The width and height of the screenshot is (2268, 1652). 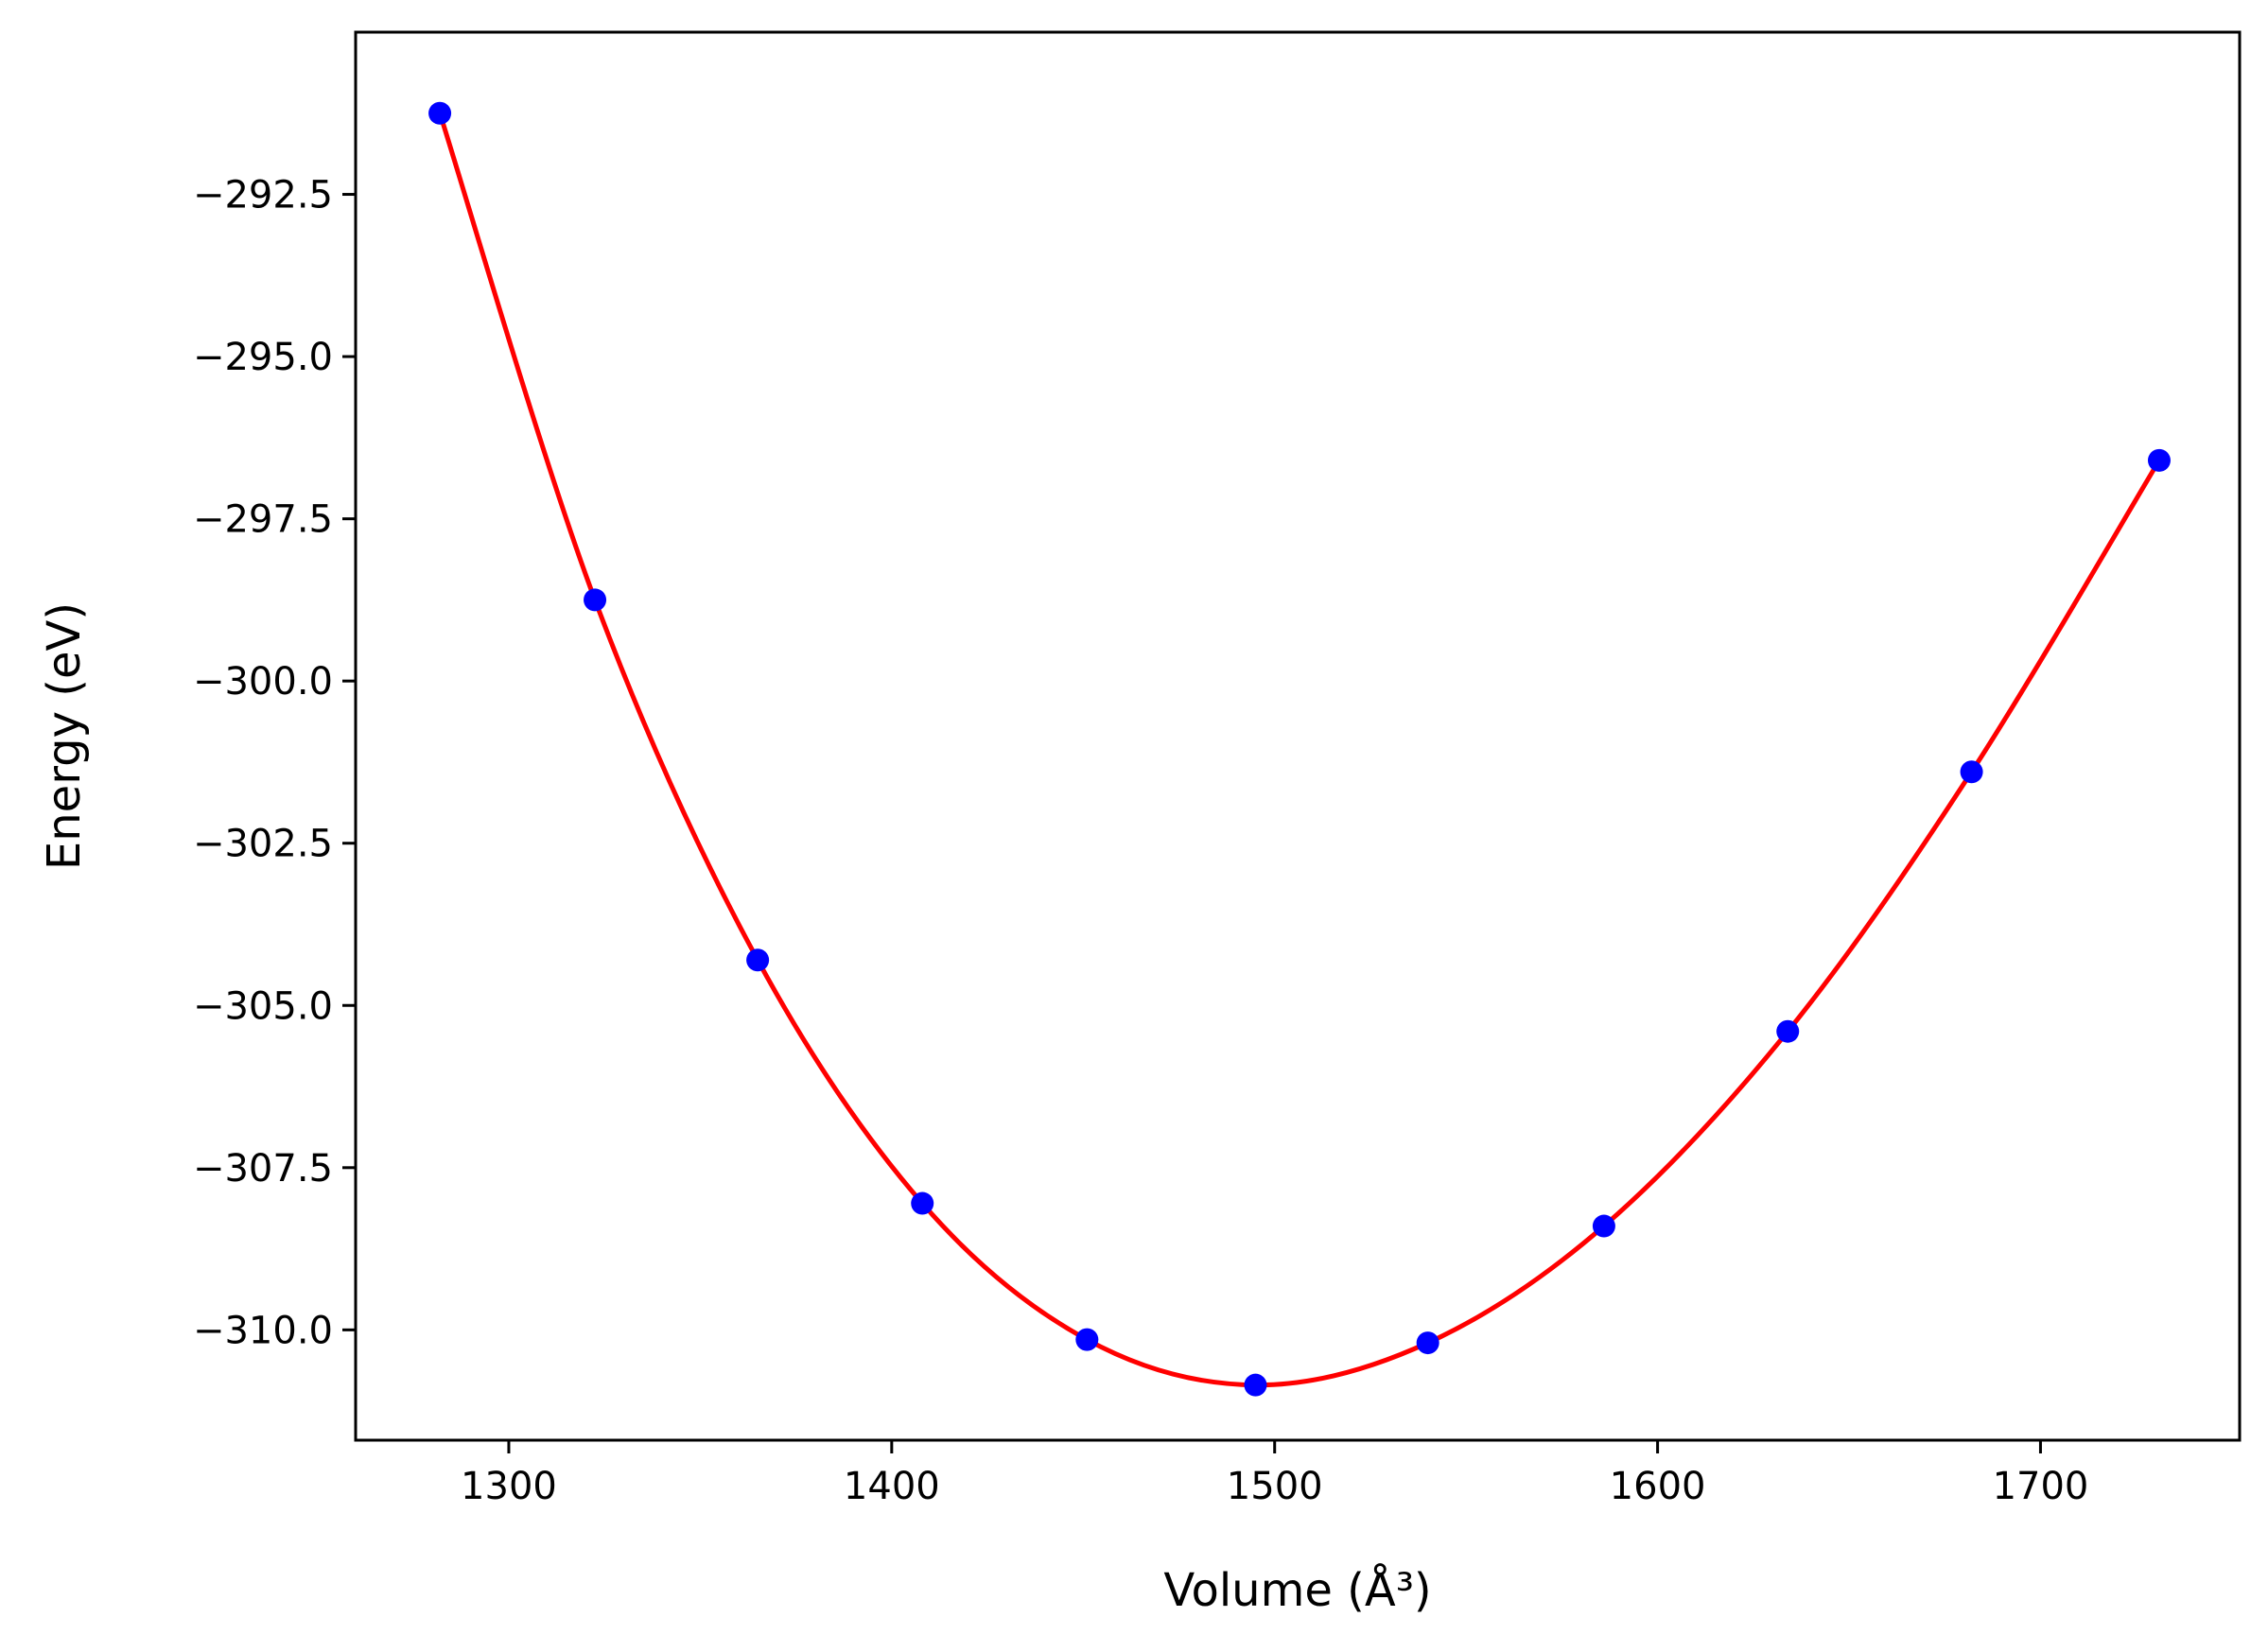 I want to click on y-tick-label: −292.5, so click(x=263, y=196).